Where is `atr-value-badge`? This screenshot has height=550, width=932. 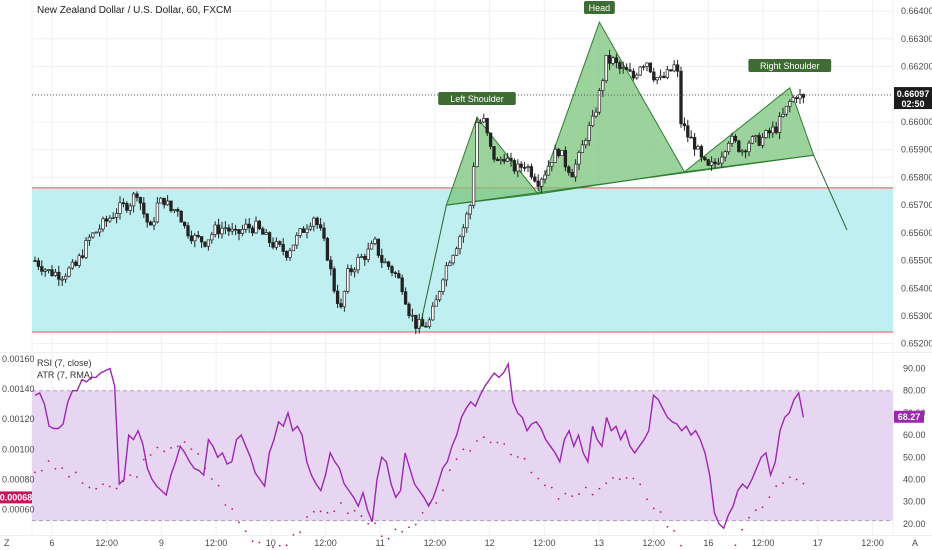
atr-value-badge is located at coordinates (16, 497).